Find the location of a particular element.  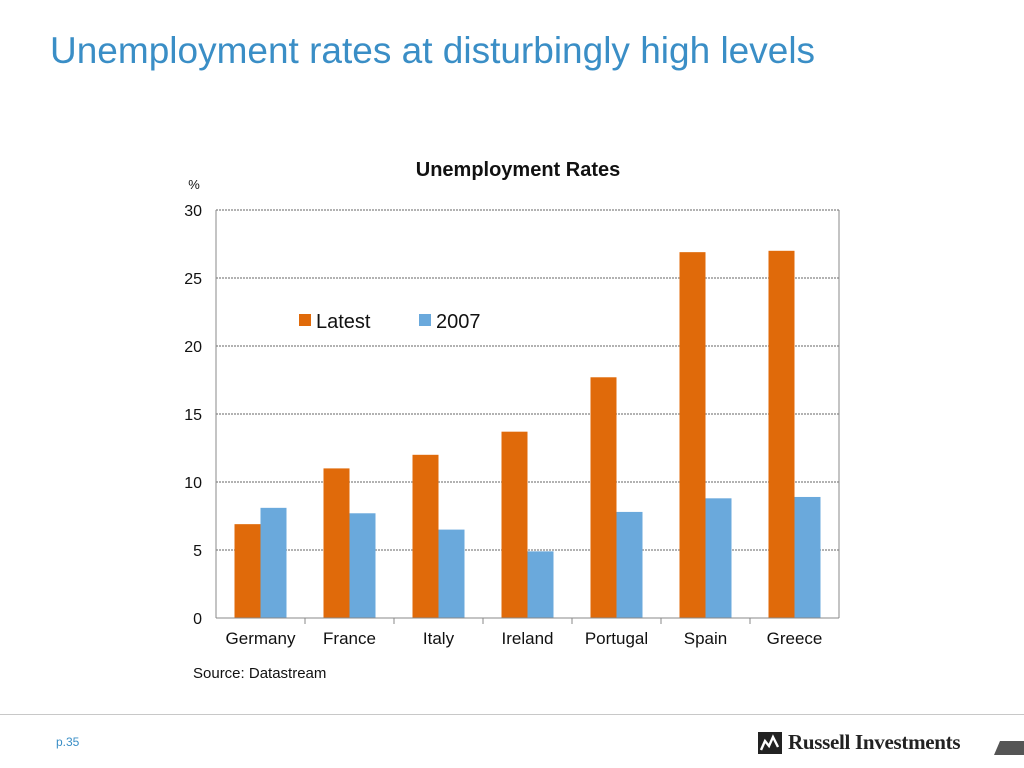

y-tick-label: 20 is located at coordinates (193, 347).